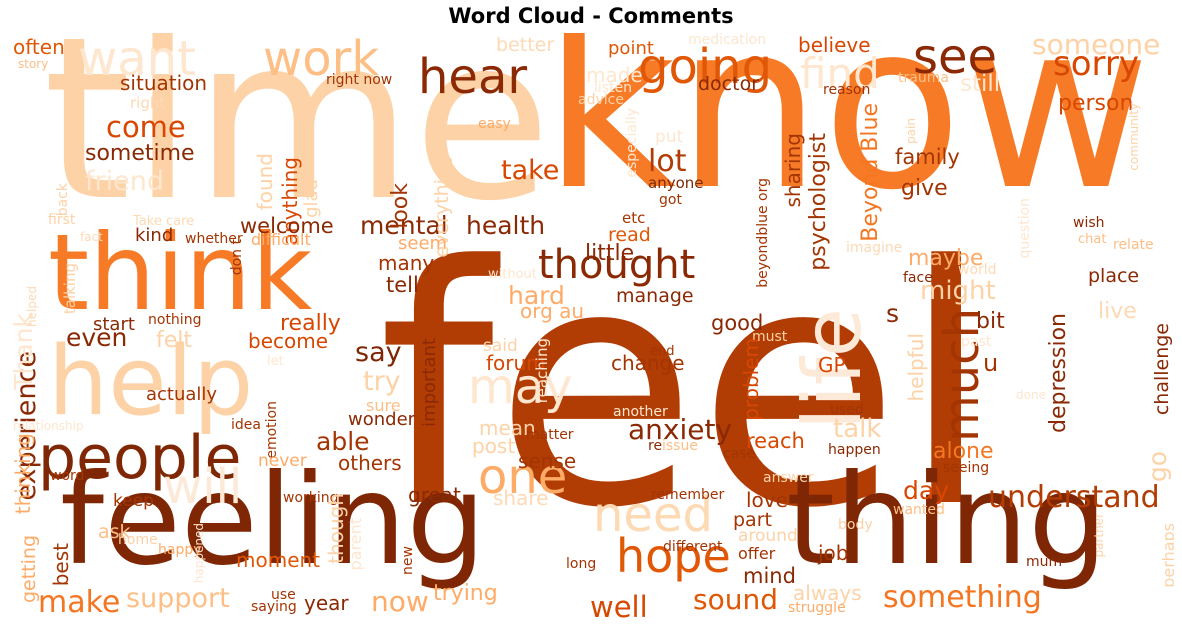 This screenshot has width=1182, height=627. What do you see at coordinates (833, 553) in the screenshot?
I see `word-job: job` at bounding box center [833, 553].